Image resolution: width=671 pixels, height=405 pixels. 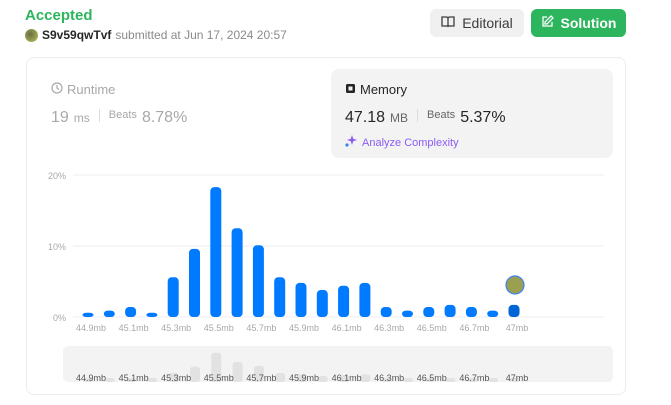 What do you see at coordinates (164, 117) in the screenshot?
I see `runtime-beats: 8.78%` at bounding box center [164, 117].